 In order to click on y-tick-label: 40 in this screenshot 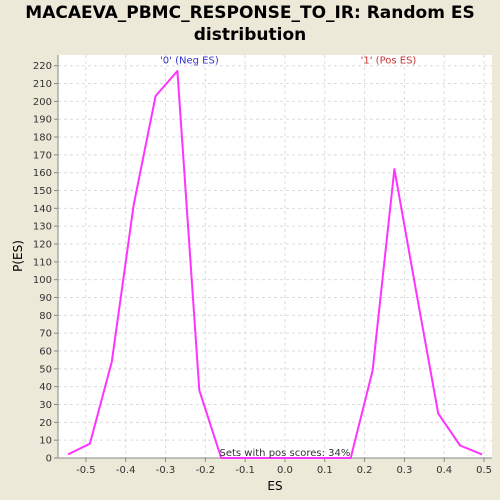, I will do `click(45, 387)`.